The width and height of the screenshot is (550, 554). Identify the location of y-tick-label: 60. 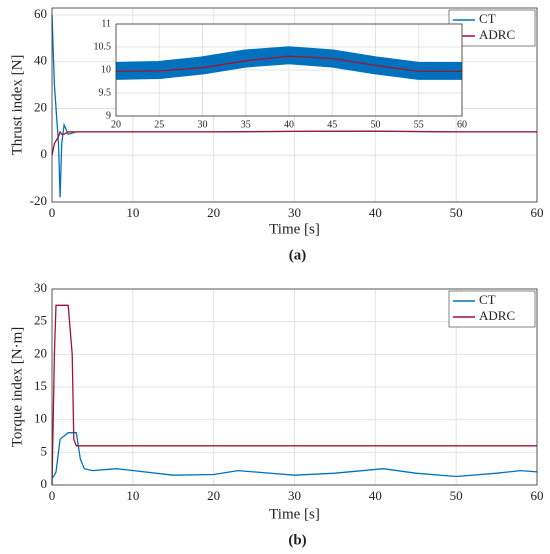
(40, 13).